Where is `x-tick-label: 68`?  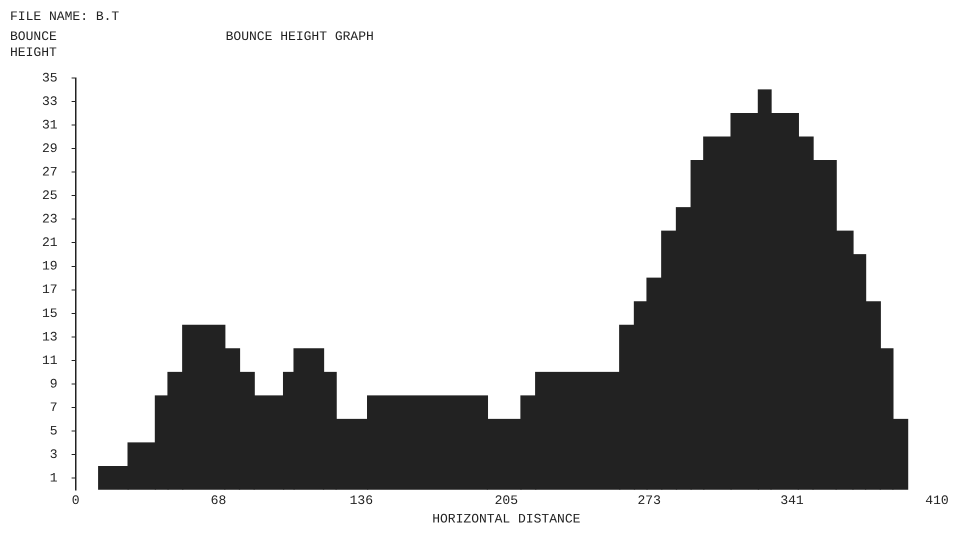 x-tick-label: 68 is located at coordinates (218, 500).